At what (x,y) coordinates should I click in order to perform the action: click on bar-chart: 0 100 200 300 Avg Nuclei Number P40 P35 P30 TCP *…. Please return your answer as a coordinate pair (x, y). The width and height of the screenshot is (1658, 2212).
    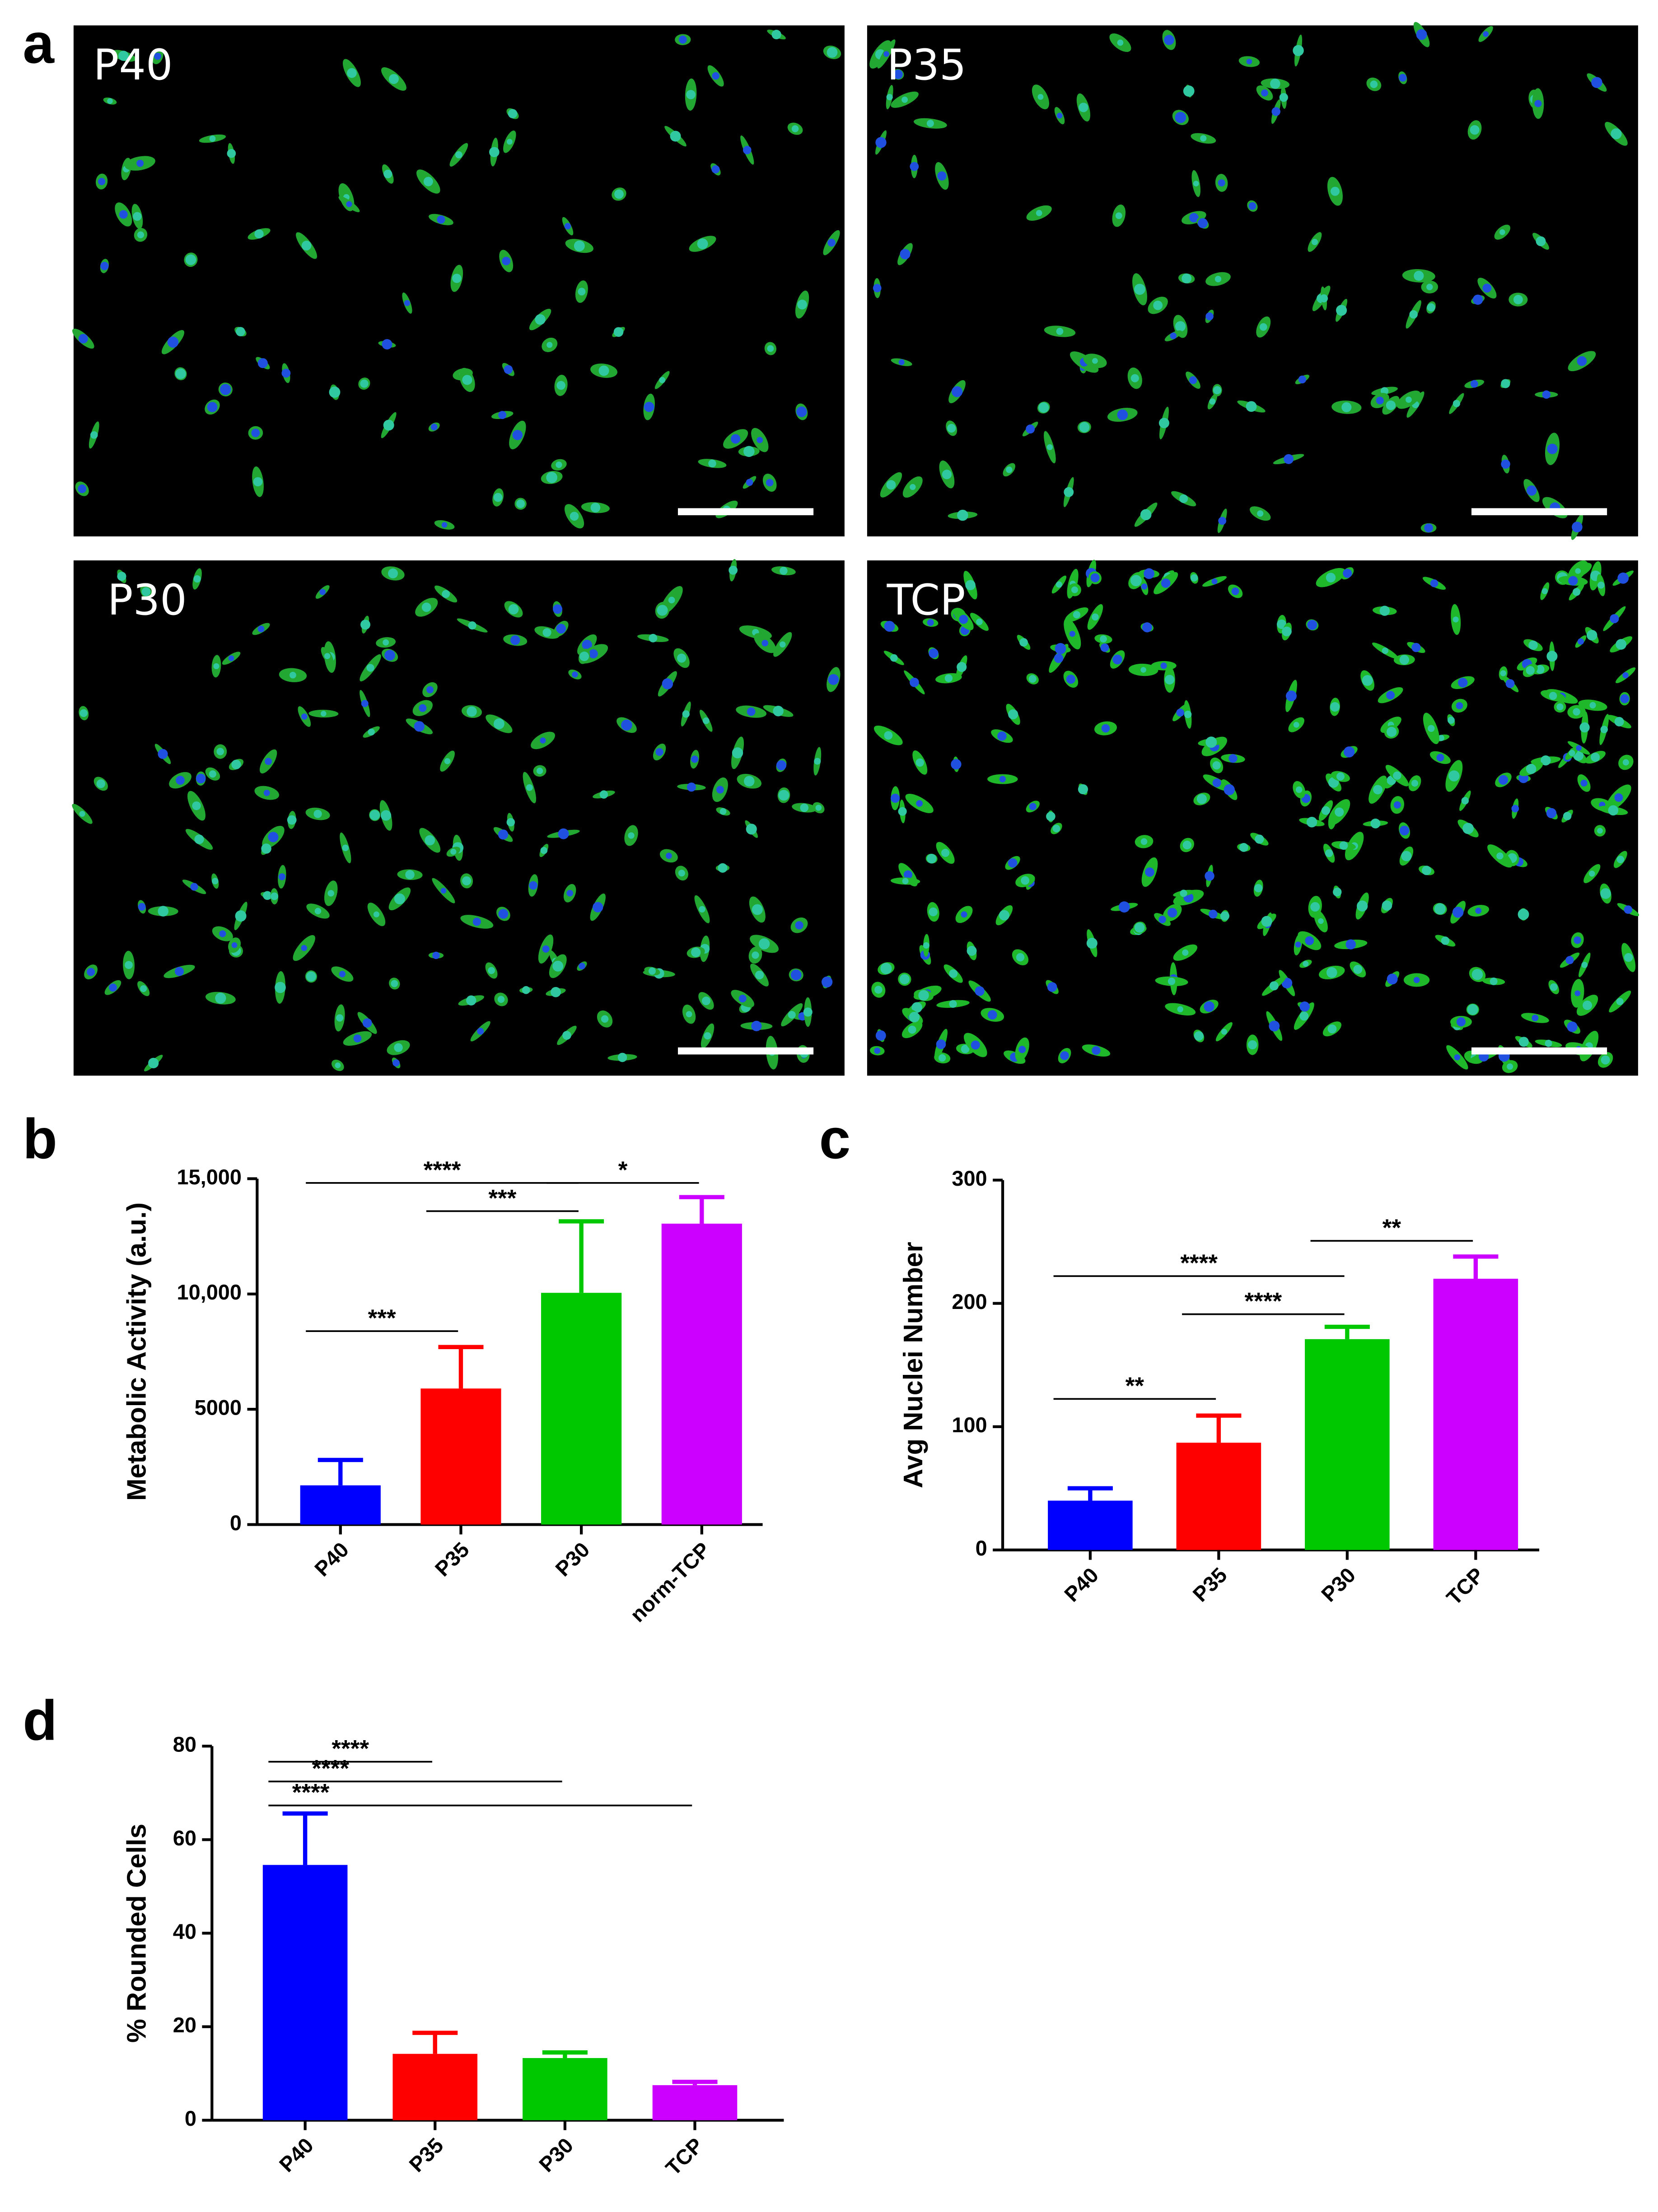
    Looking at the image, I should click on (1219, 1389).